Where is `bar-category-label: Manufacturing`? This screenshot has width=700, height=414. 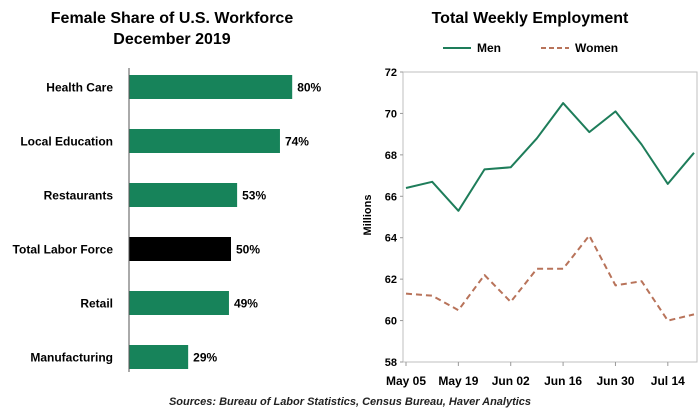 bar-category-label: Manufacturing is located at coordinates (71, 358).